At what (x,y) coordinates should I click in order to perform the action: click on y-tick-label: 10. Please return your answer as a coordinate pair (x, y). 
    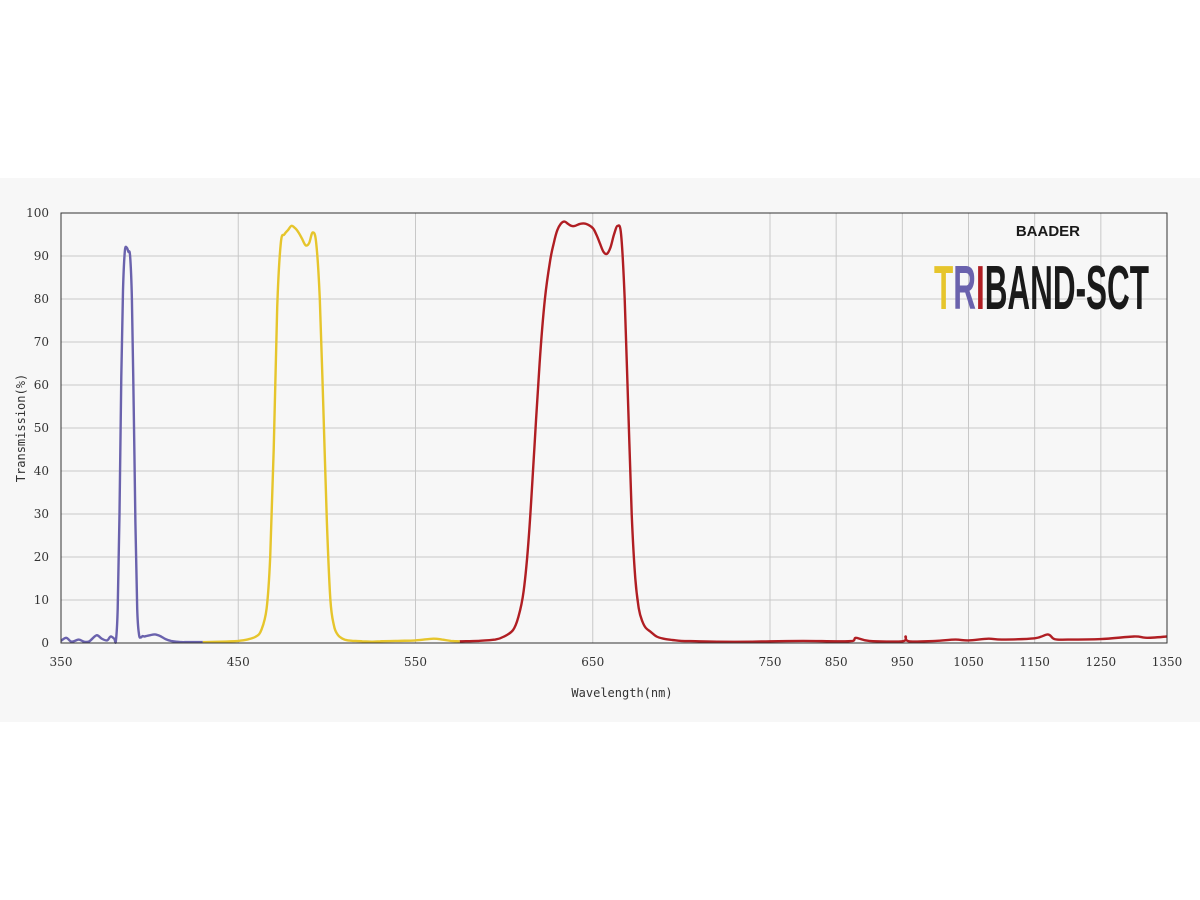
    Looking at the image, I should click on (41, 600).